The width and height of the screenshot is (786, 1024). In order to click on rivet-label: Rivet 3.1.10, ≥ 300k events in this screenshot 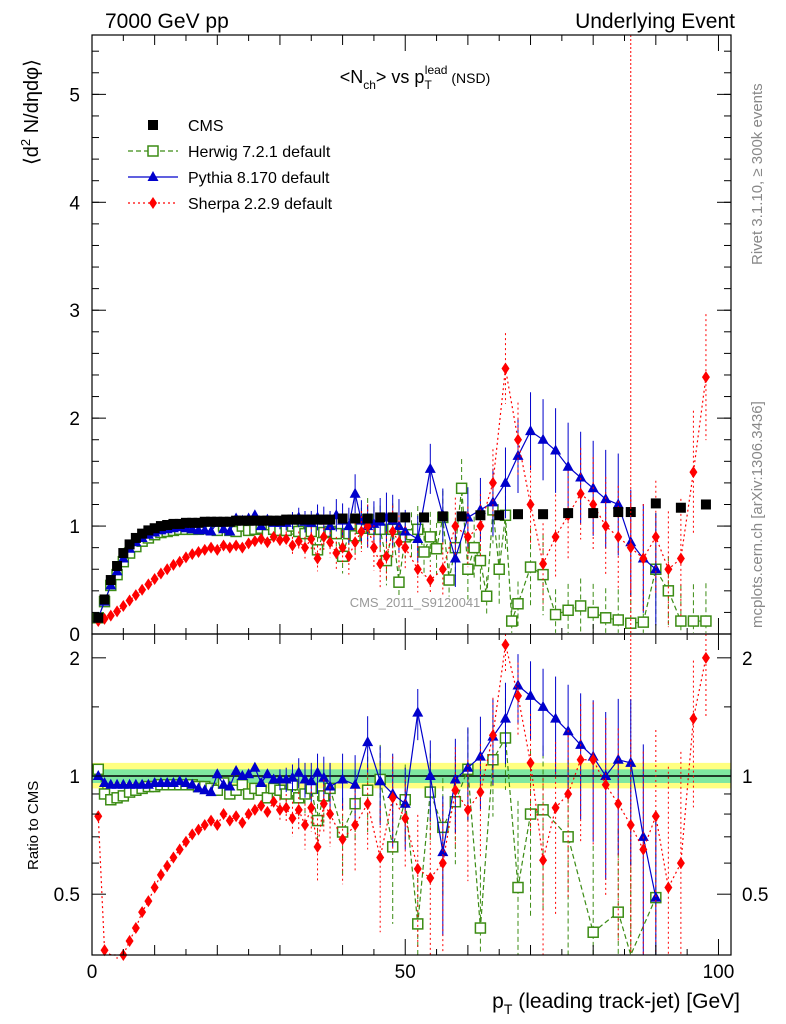, I will do `click(757, 174)`.